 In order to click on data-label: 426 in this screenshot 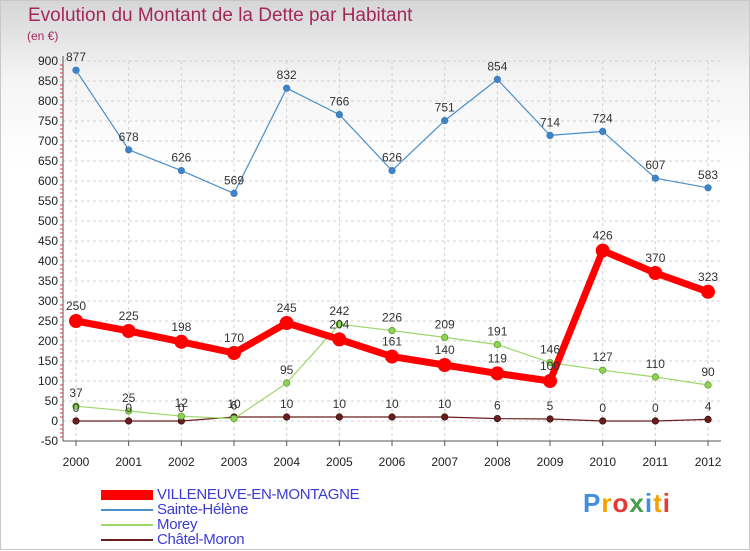, I will do `click(603, 236)`.